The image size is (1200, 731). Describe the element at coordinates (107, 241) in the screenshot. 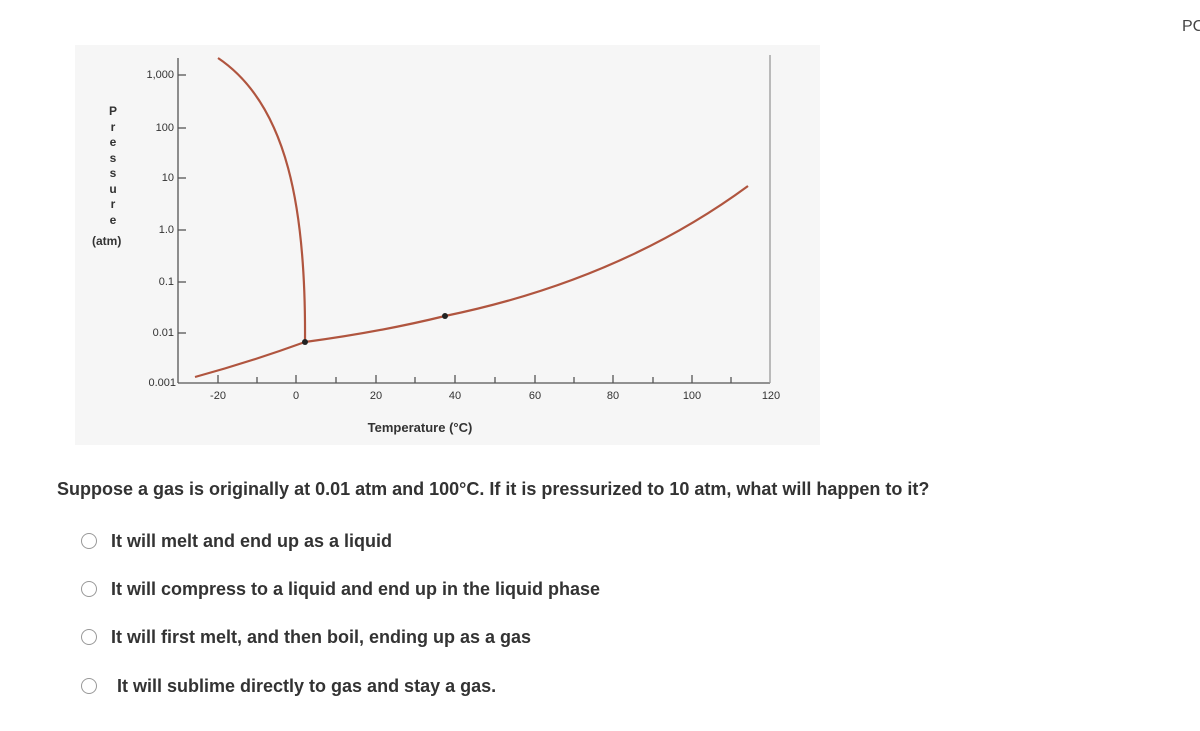

I see `y-axis-unit: (atm)` at that location.